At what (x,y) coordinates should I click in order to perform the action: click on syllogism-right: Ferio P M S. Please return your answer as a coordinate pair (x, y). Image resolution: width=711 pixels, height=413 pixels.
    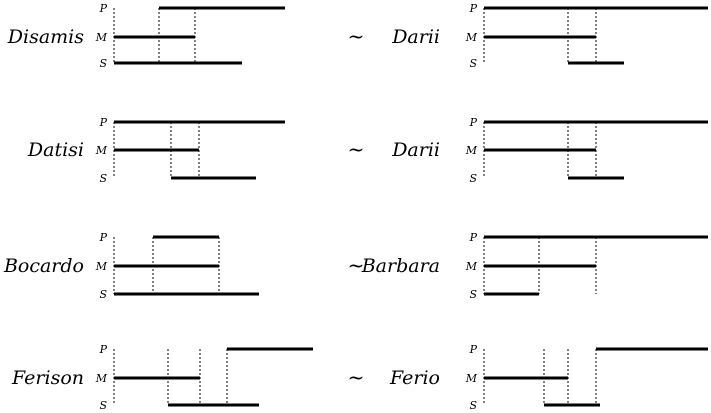
    Looking at the image, I should click on (548, 377).